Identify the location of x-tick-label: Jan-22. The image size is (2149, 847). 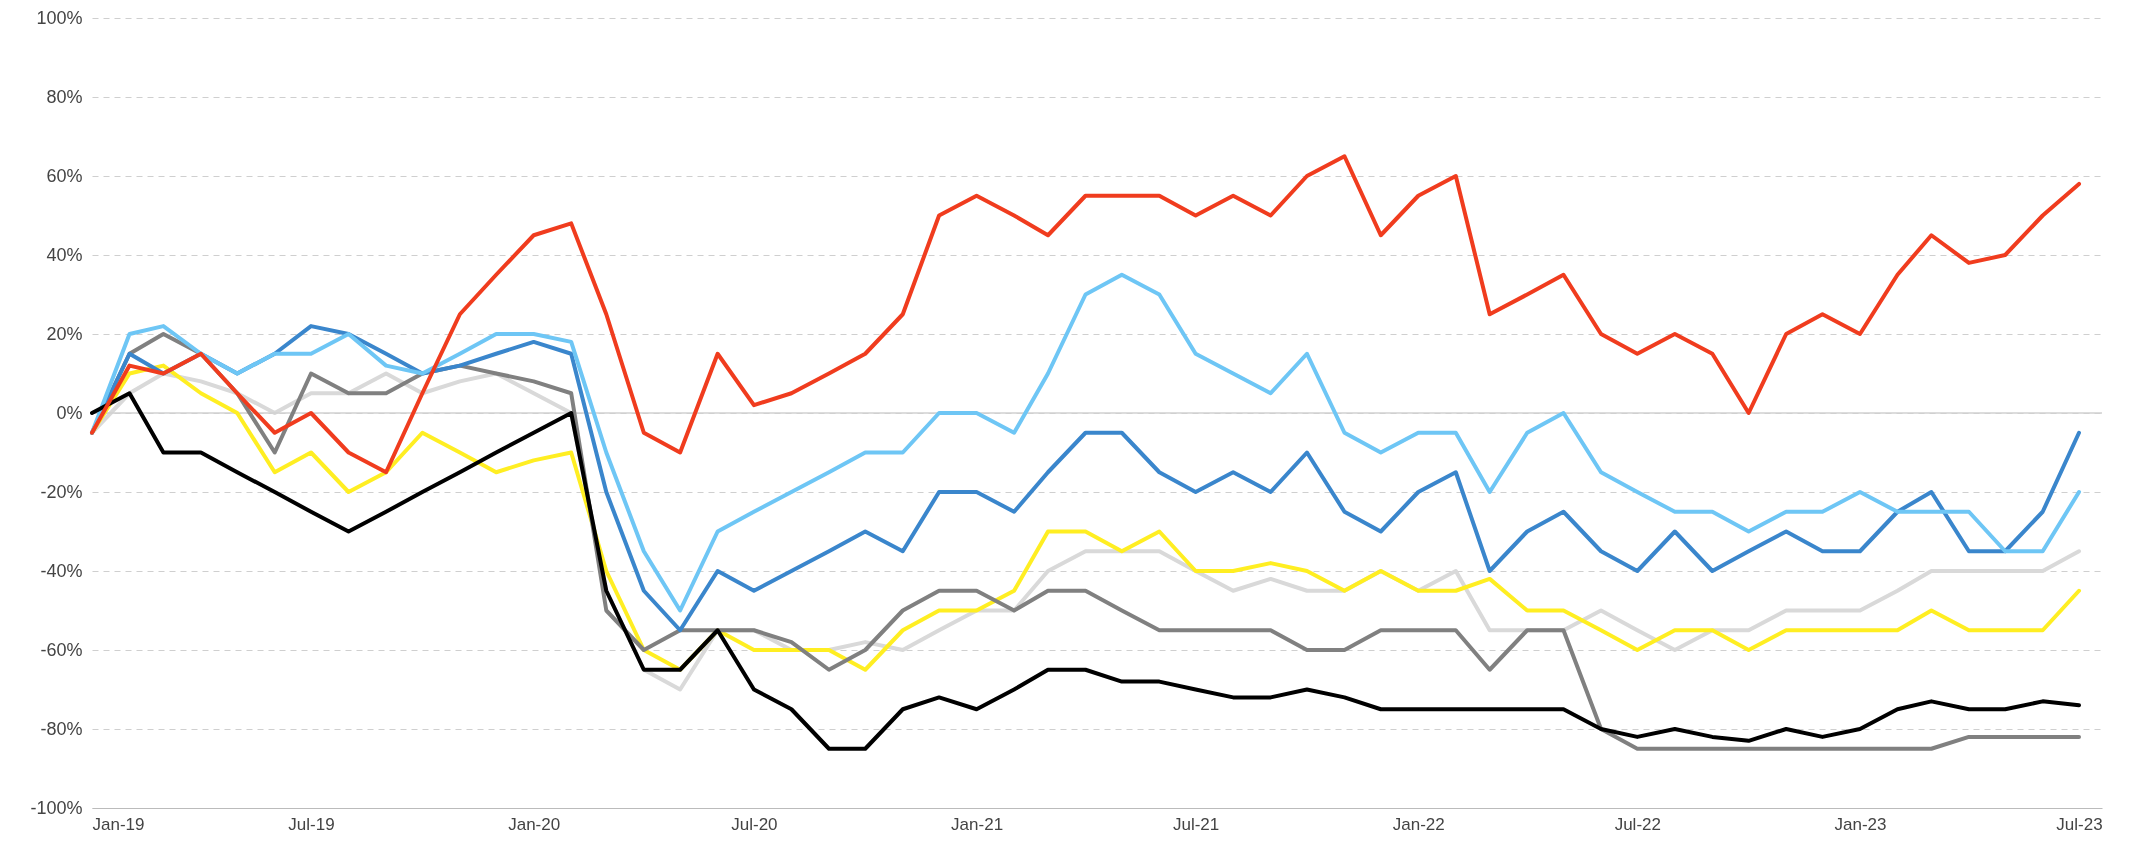
(1418, 824).